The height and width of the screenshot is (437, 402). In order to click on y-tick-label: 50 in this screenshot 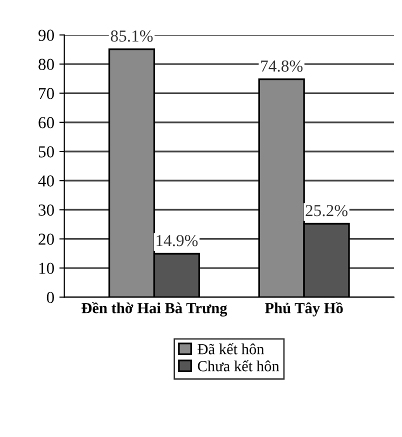, I will do `click(46, 152)`.